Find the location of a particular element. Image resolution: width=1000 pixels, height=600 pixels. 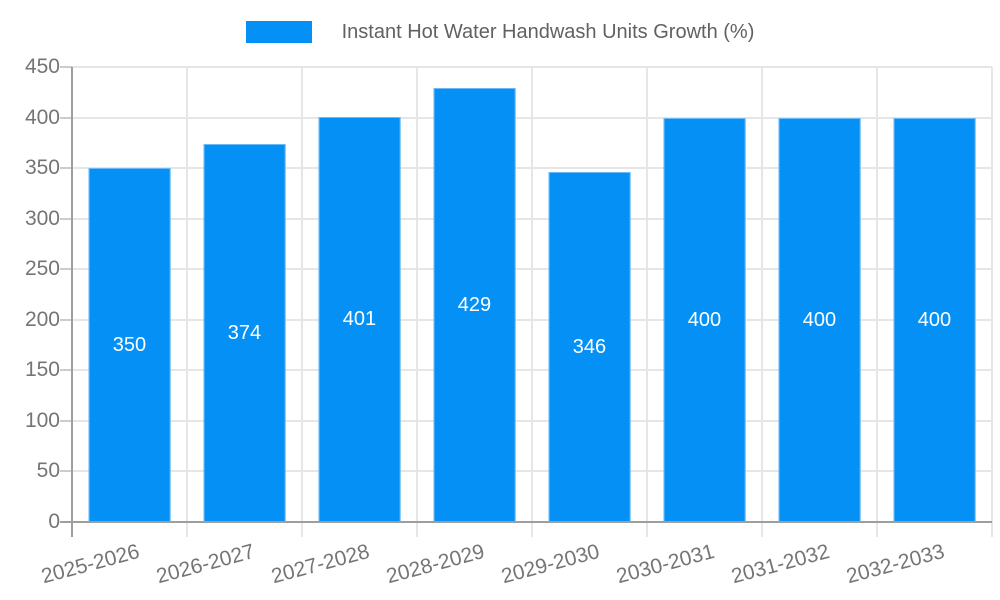

y-tick-label: 50 is located at coordinates (48, 471).